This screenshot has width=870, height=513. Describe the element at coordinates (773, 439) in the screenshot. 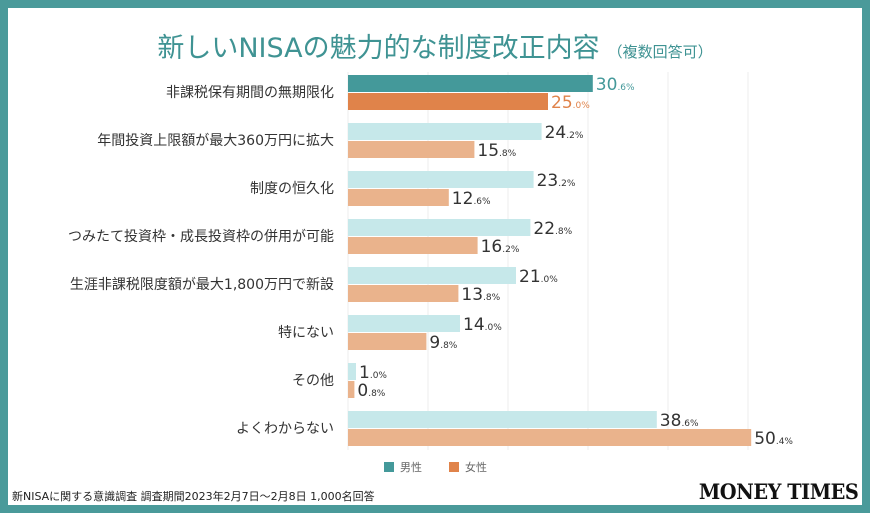

I see `value-label-female: 50.4%` at that location.